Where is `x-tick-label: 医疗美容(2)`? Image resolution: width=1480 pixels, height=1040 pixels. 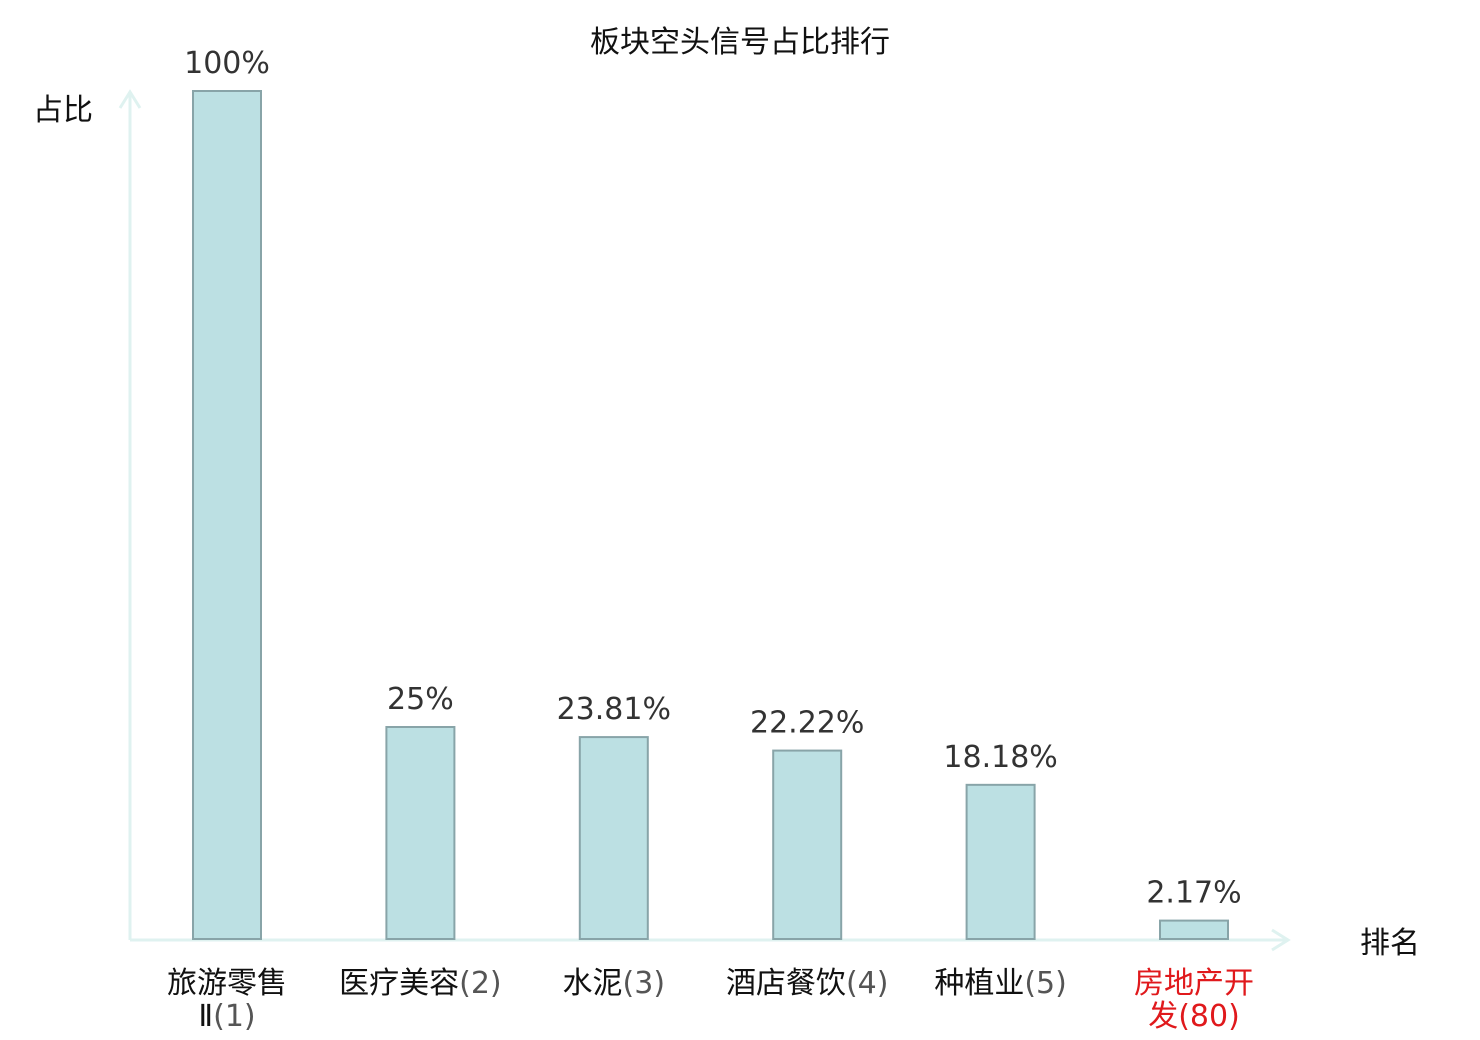
x-tick-label: 医疗美容(2) is located at coordinates (420, 983).